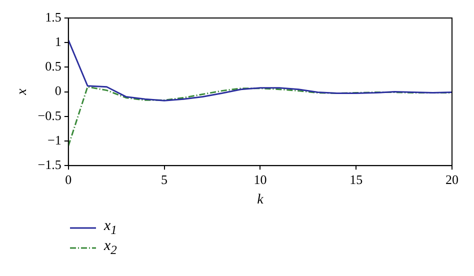 The height and width of the screenshot is (276, 474). What do you see at coordinates (55, 140) in the screenshot?
I see `y-tick-label: −1` at bounding box center [55, 140].